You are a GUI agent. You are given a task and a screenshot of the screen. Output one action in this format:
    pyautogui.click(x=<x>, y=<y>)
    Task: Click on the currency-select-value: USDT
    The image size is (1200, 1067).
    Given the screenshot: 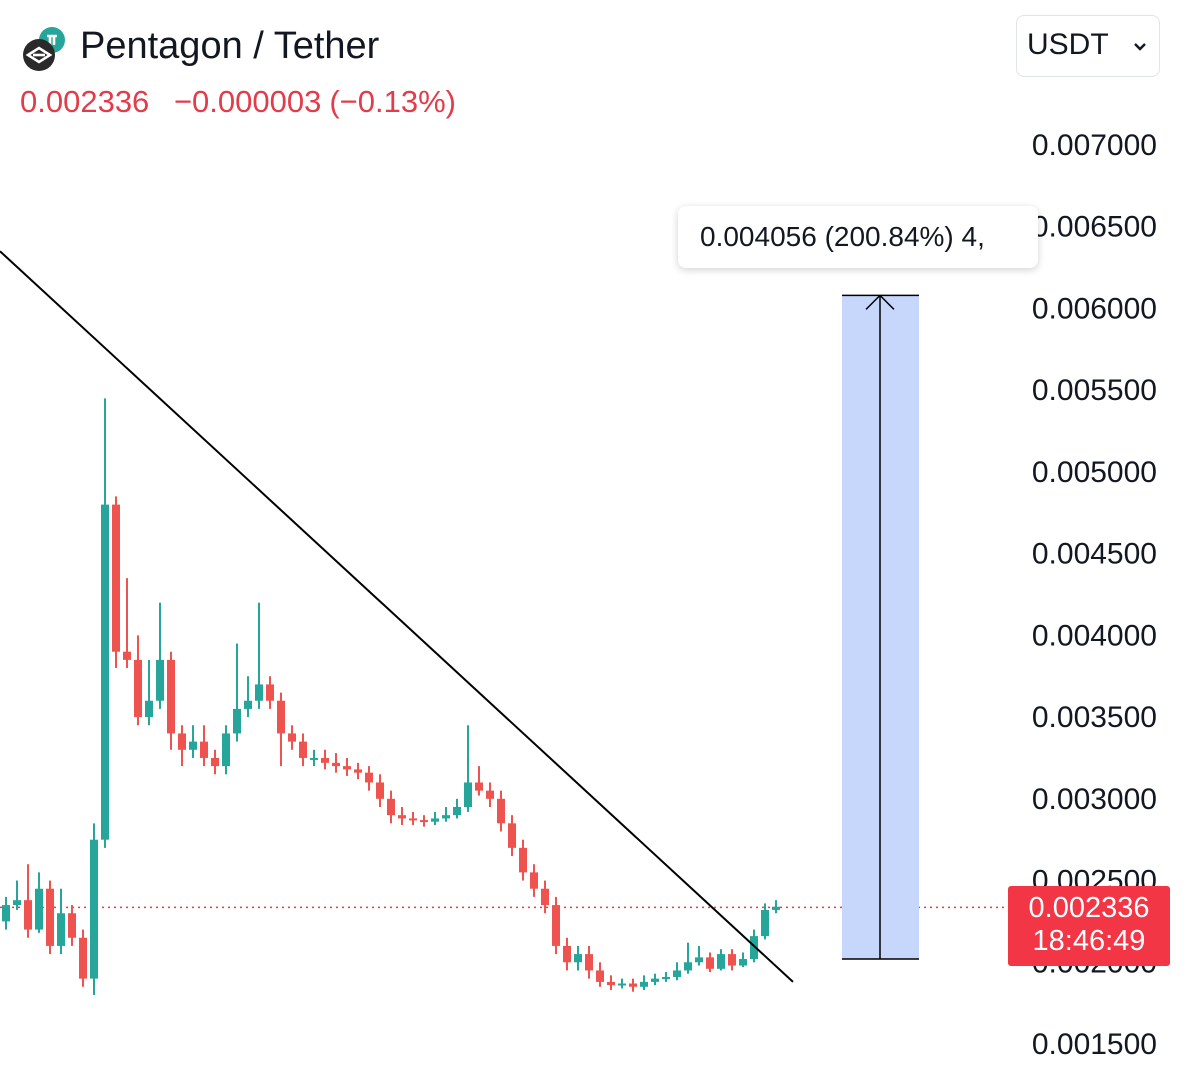 What is the action you would take?
    pyautogui.click(x=1068, y=44)
    